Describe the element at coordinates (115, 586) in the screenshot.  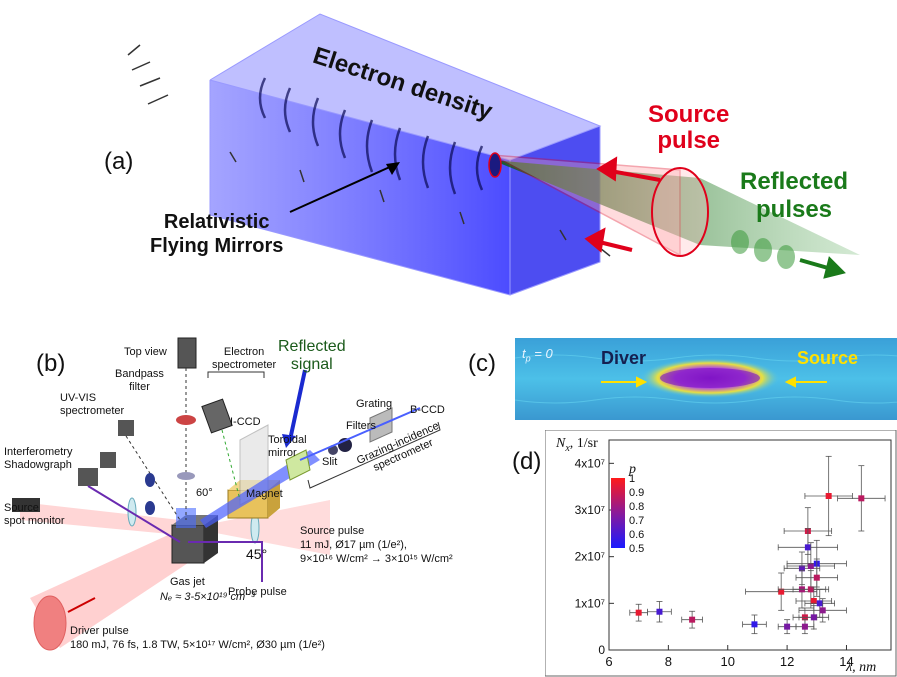
I see `driver-pulse-beam` at that location.